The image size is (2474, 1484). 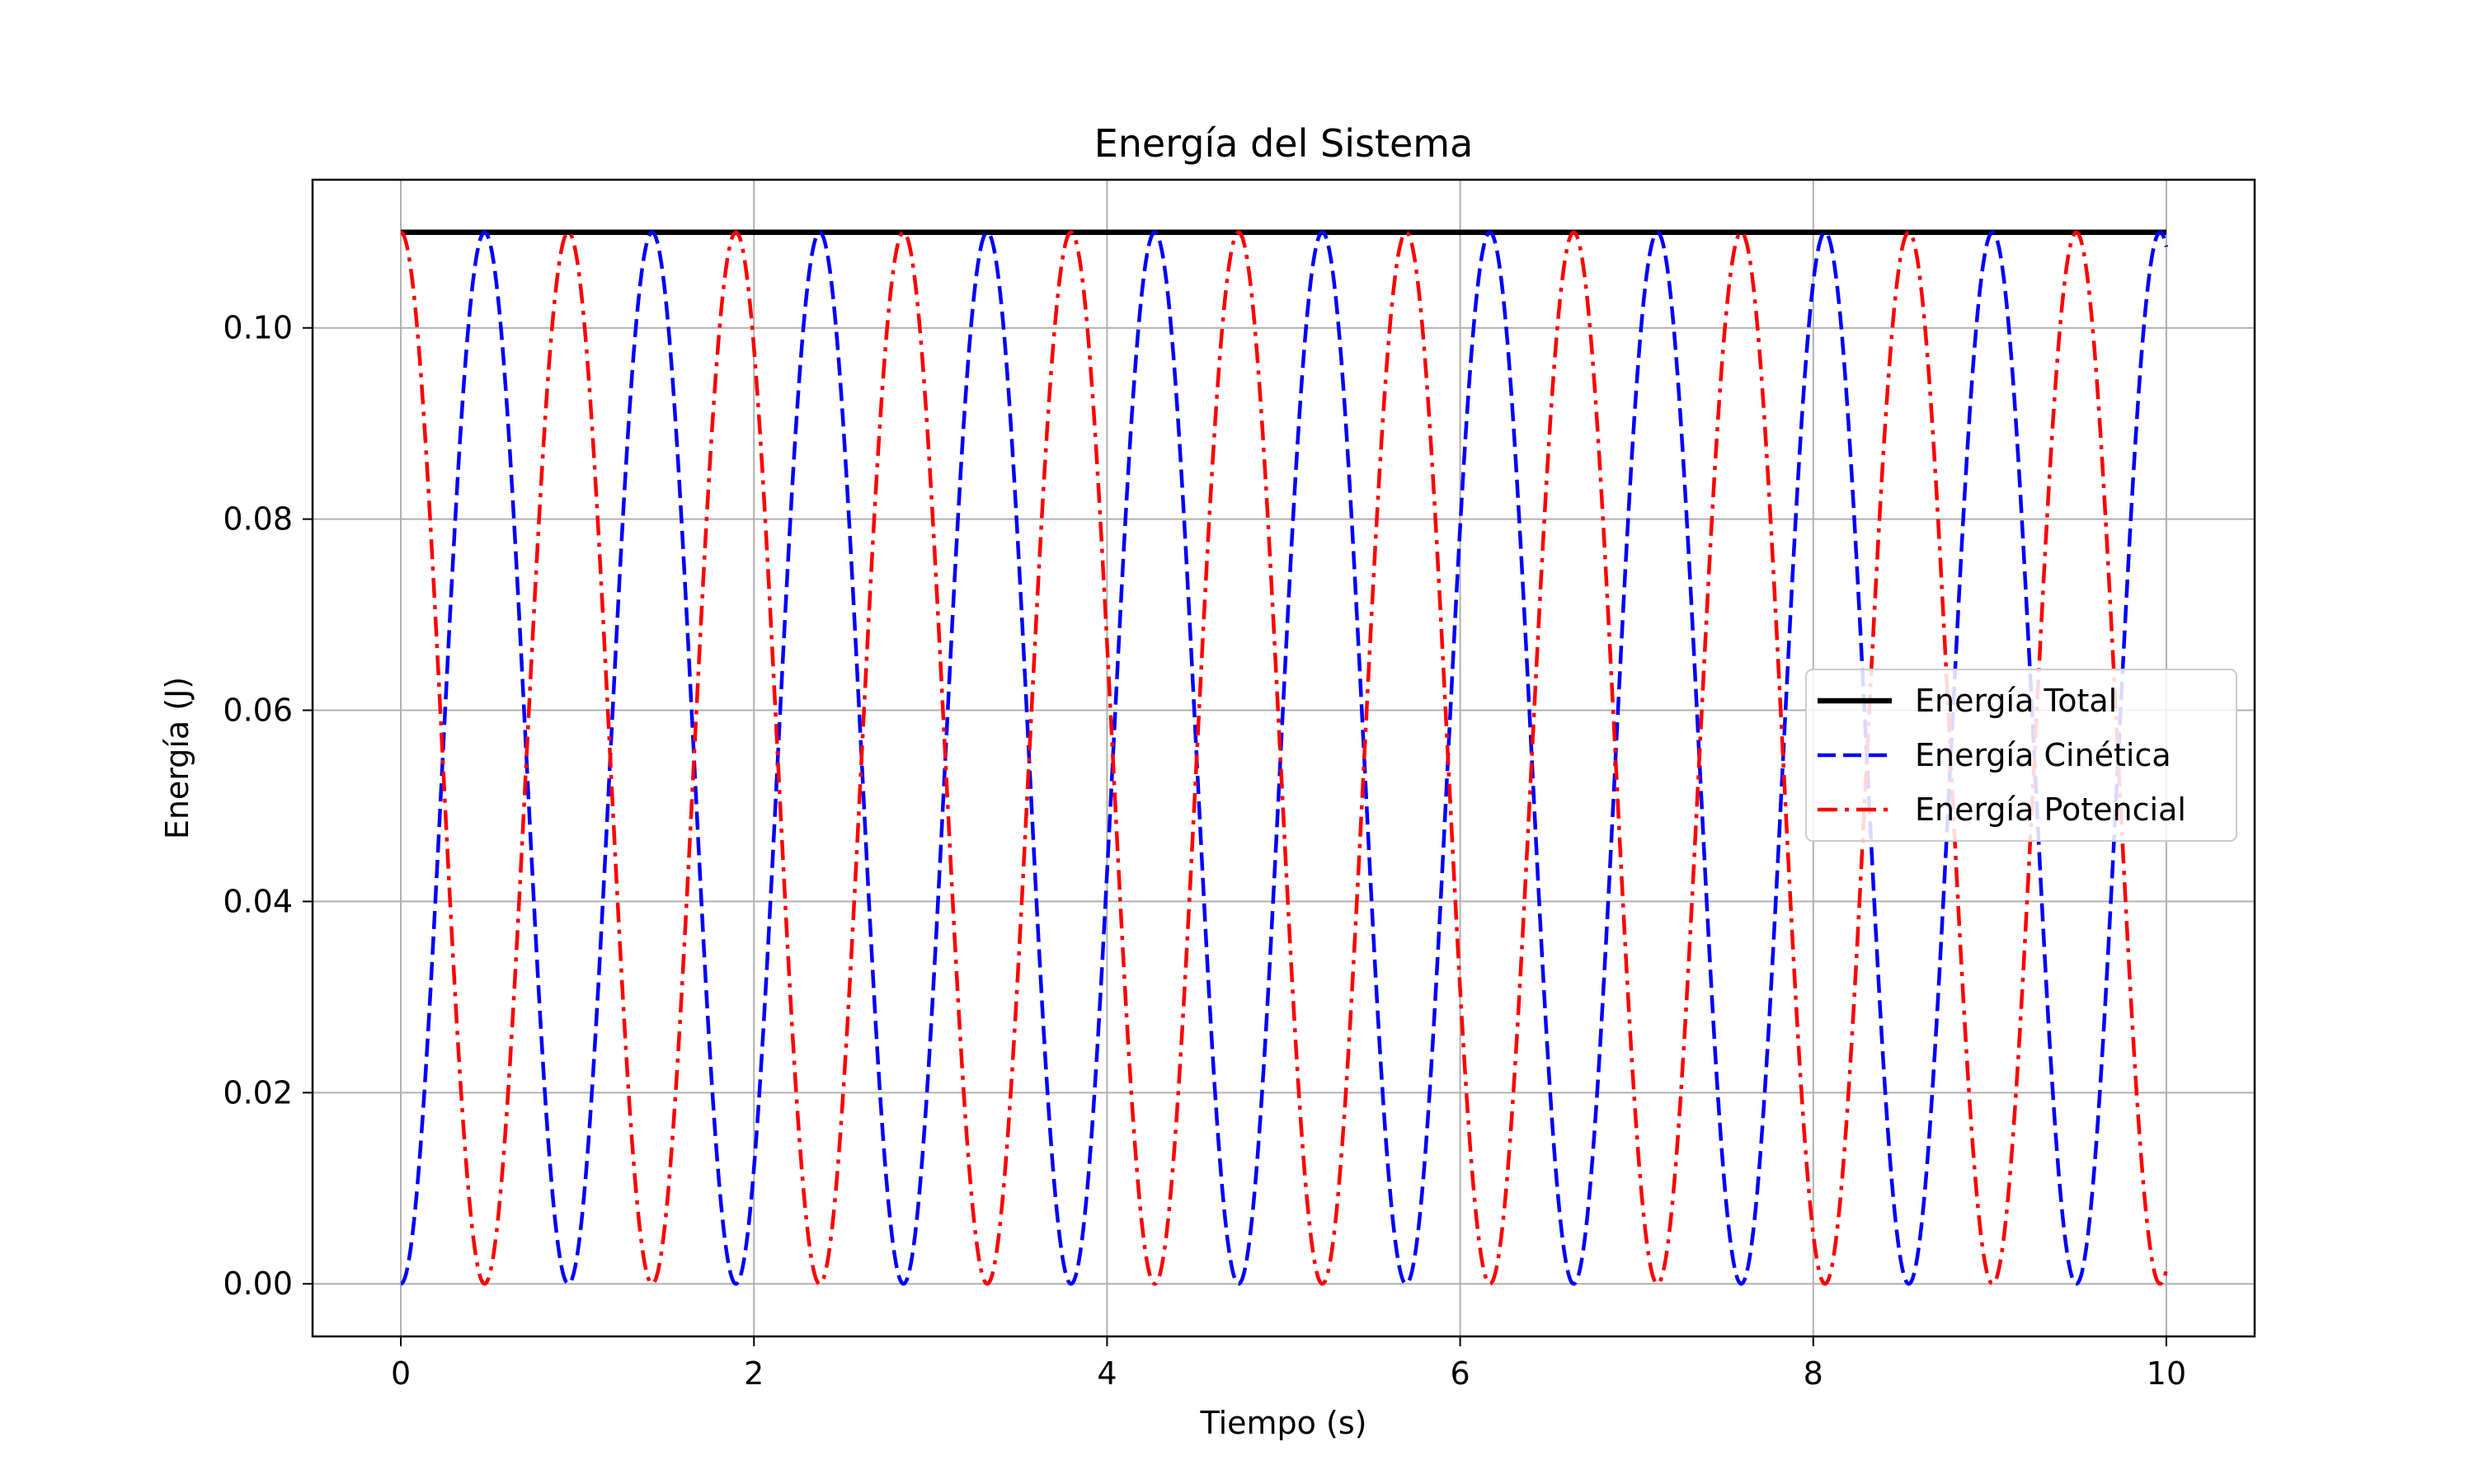 I want to click on x-tick-label: 0, so click(x=401, y=1373).